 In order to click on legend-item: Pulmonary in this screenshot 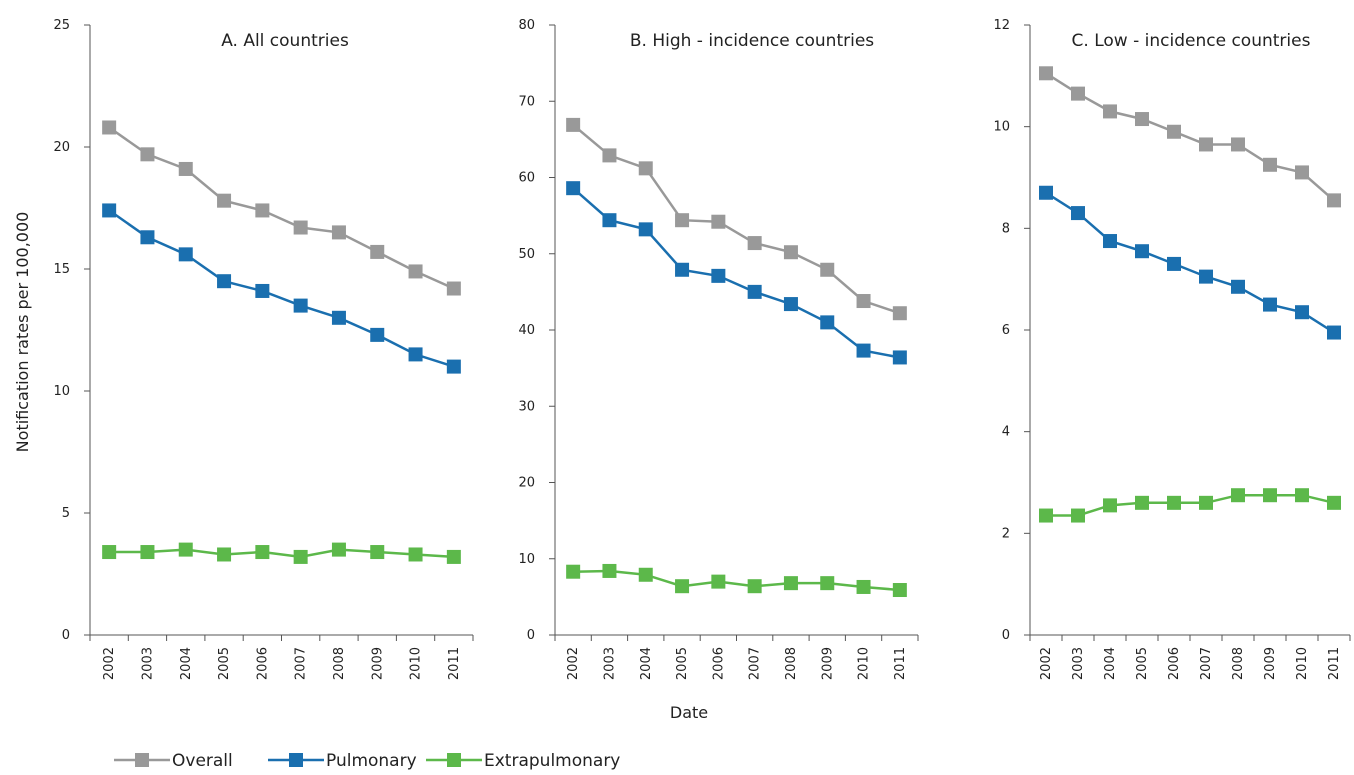, I will do `click(342, 761)`.